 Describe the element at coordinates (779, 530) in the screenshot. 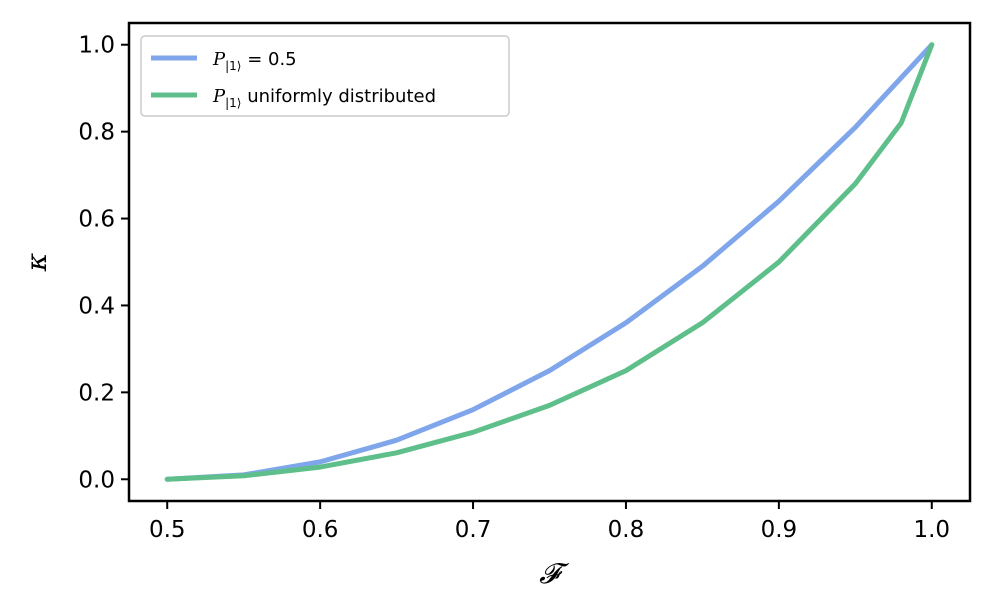

I see `x-tick-label: 0.9` at that location.